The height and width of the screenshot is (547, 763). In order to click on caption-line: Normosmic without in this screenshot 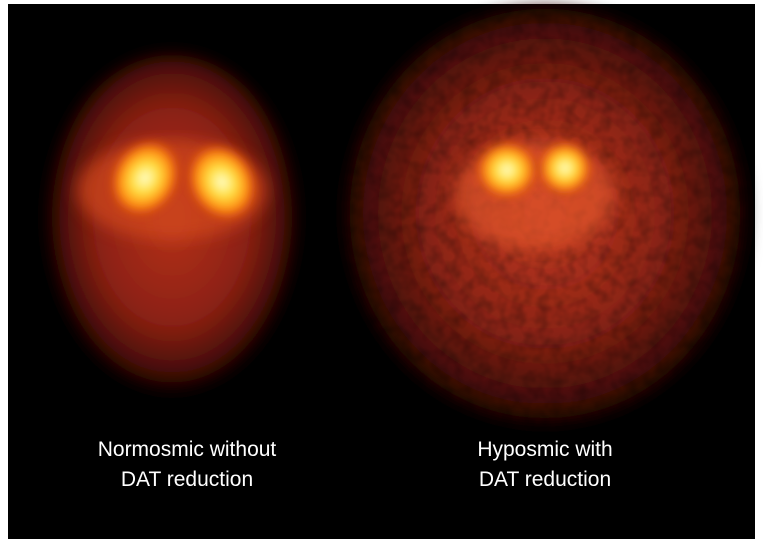, I will do `click(187, 449)`.